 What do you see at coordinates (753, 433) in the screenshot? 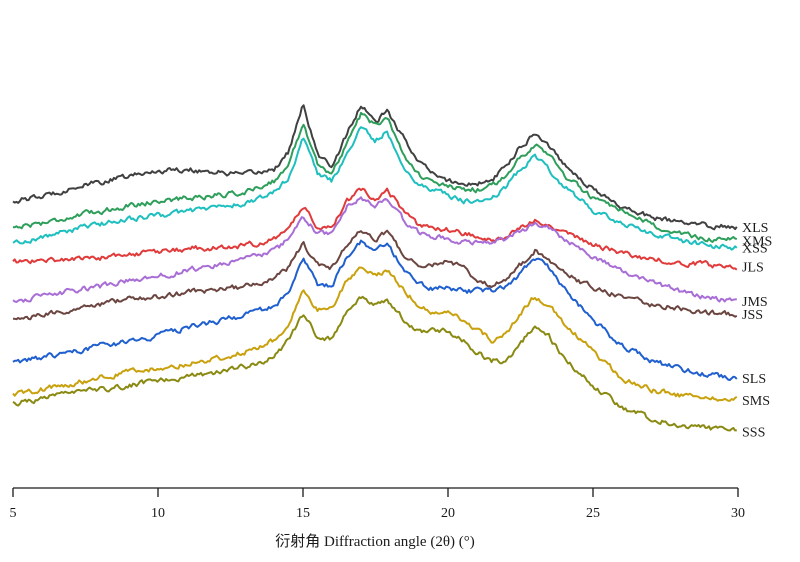
I see `series-label-sss: SSS` at bounding box center [753, 433].